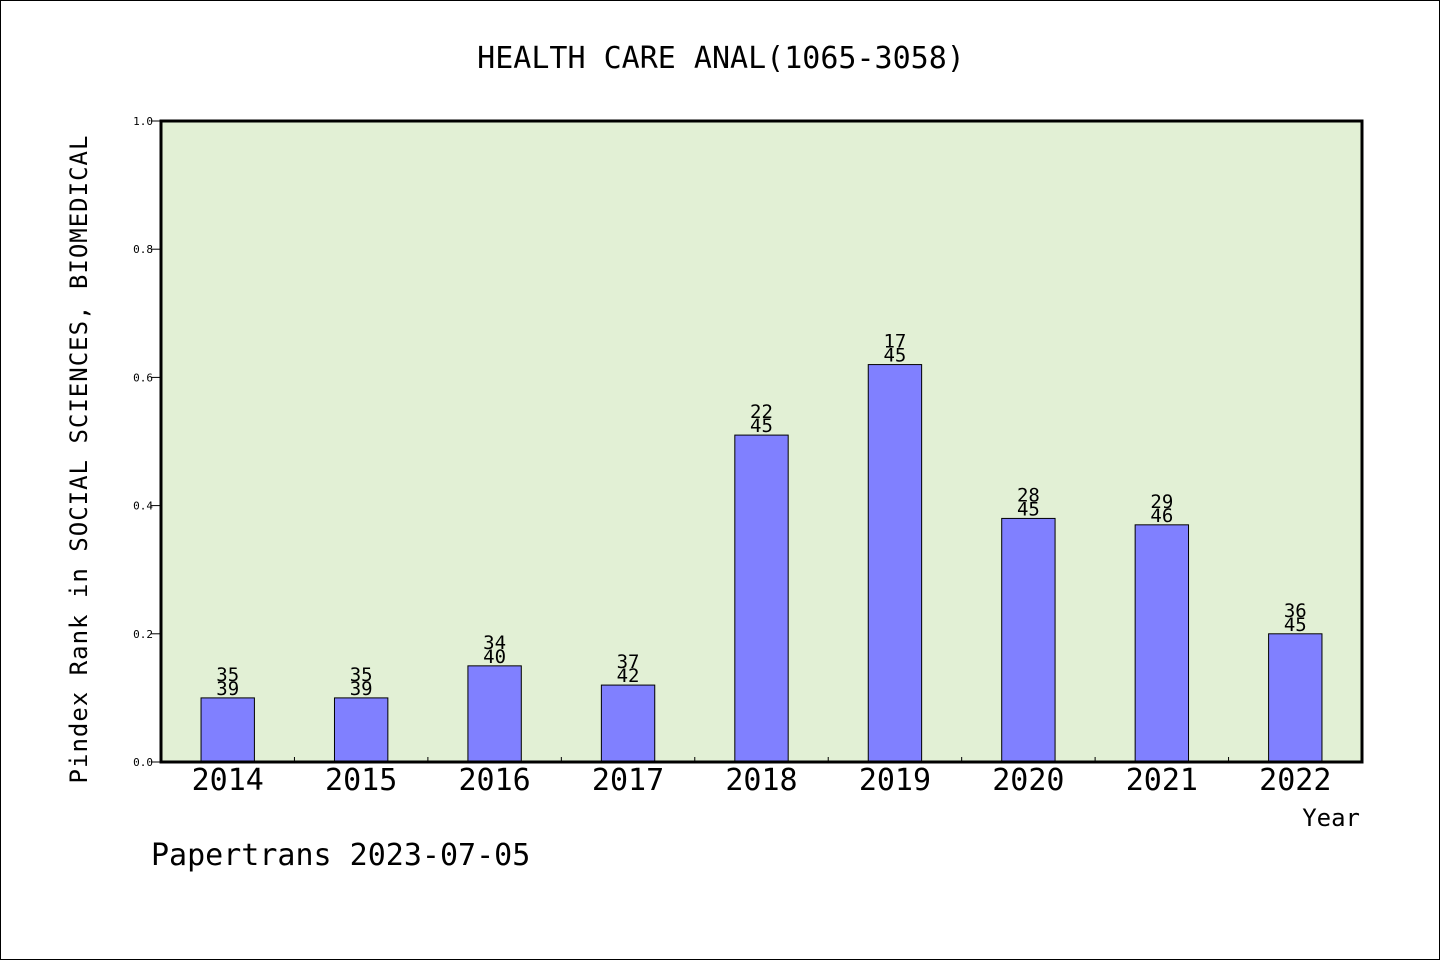 The image size is (1440, 964). Describe the element at coordinates (1162, 780) in the screenshot. I see `x-tick-label-2021: 2021` at that location.